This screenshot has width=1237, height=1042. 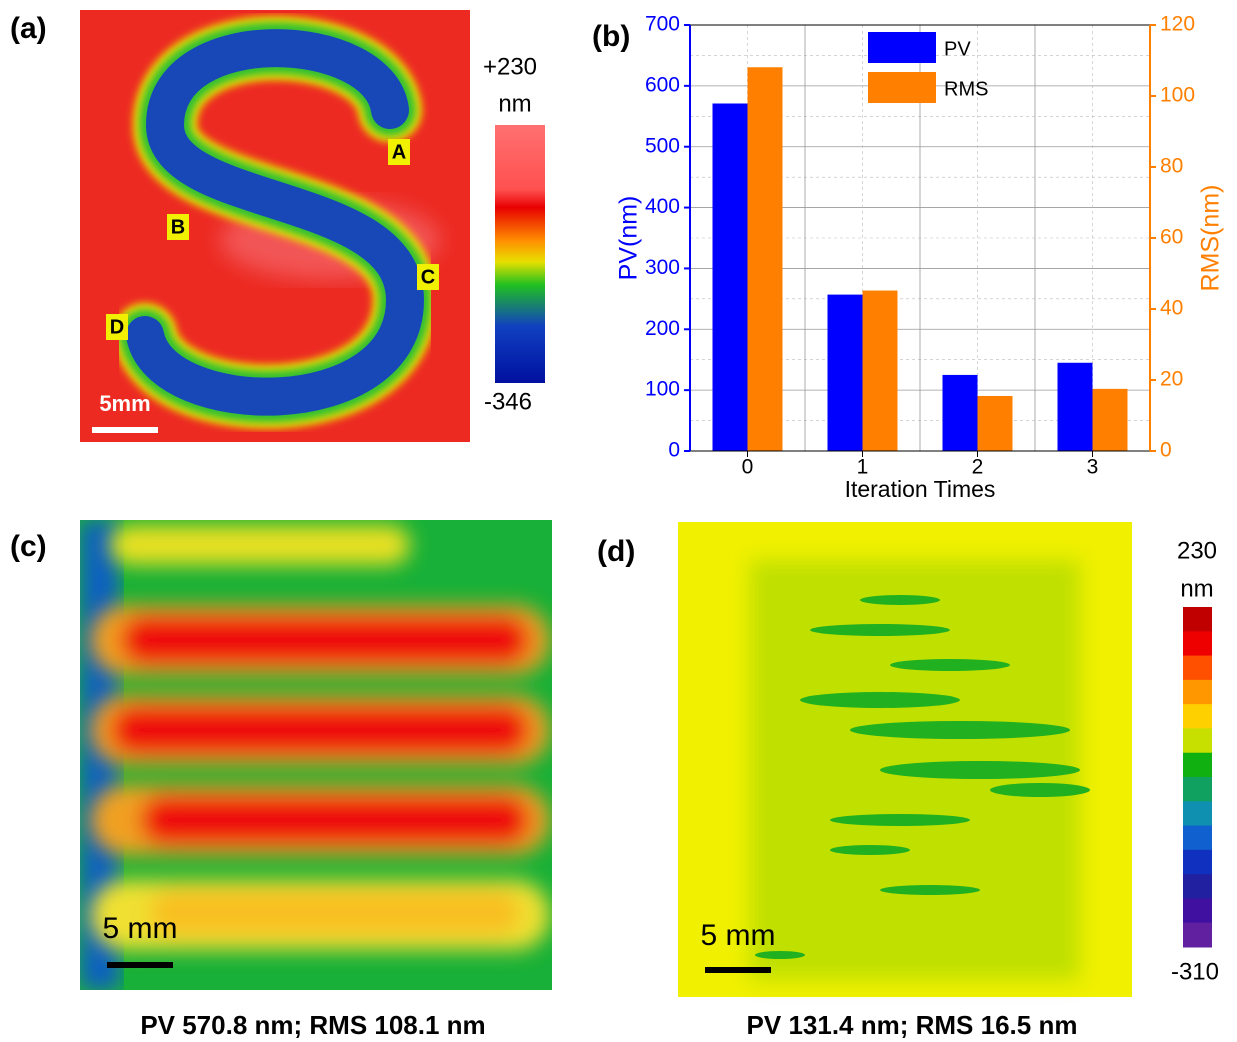 I want to click on colorbar-max: +230, so click(x=510, y=66).